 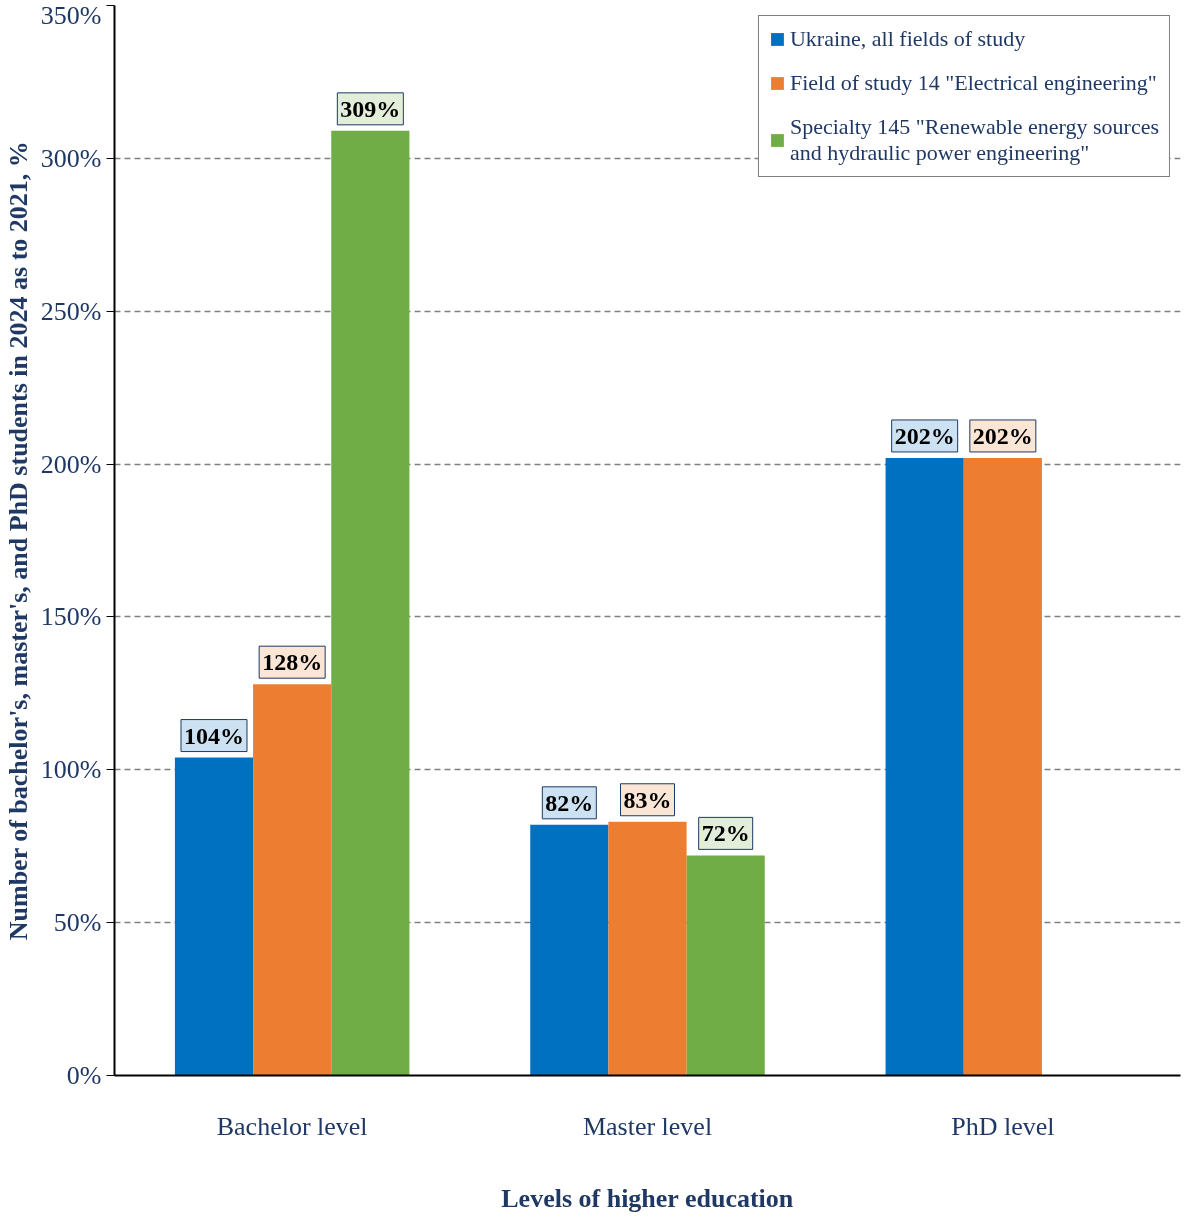 I want to click on legend-label: Ukraine, all fields of study, so click(x=907, y=39).